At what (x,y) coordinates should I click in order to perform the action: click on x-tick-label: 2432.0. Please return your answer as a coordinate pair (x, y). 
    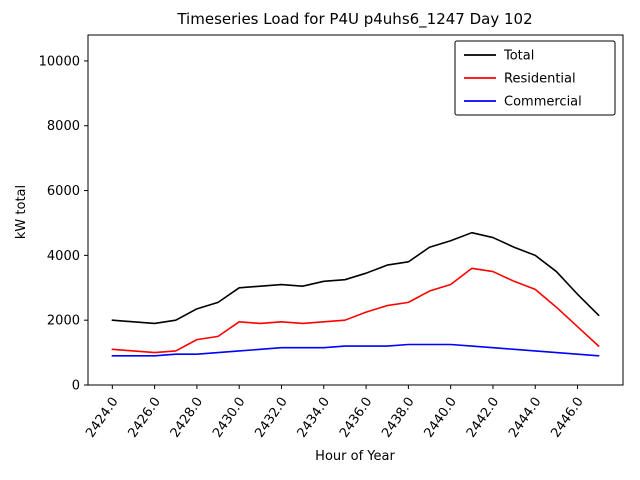
    Looking at the image, I should click on (271, 418).